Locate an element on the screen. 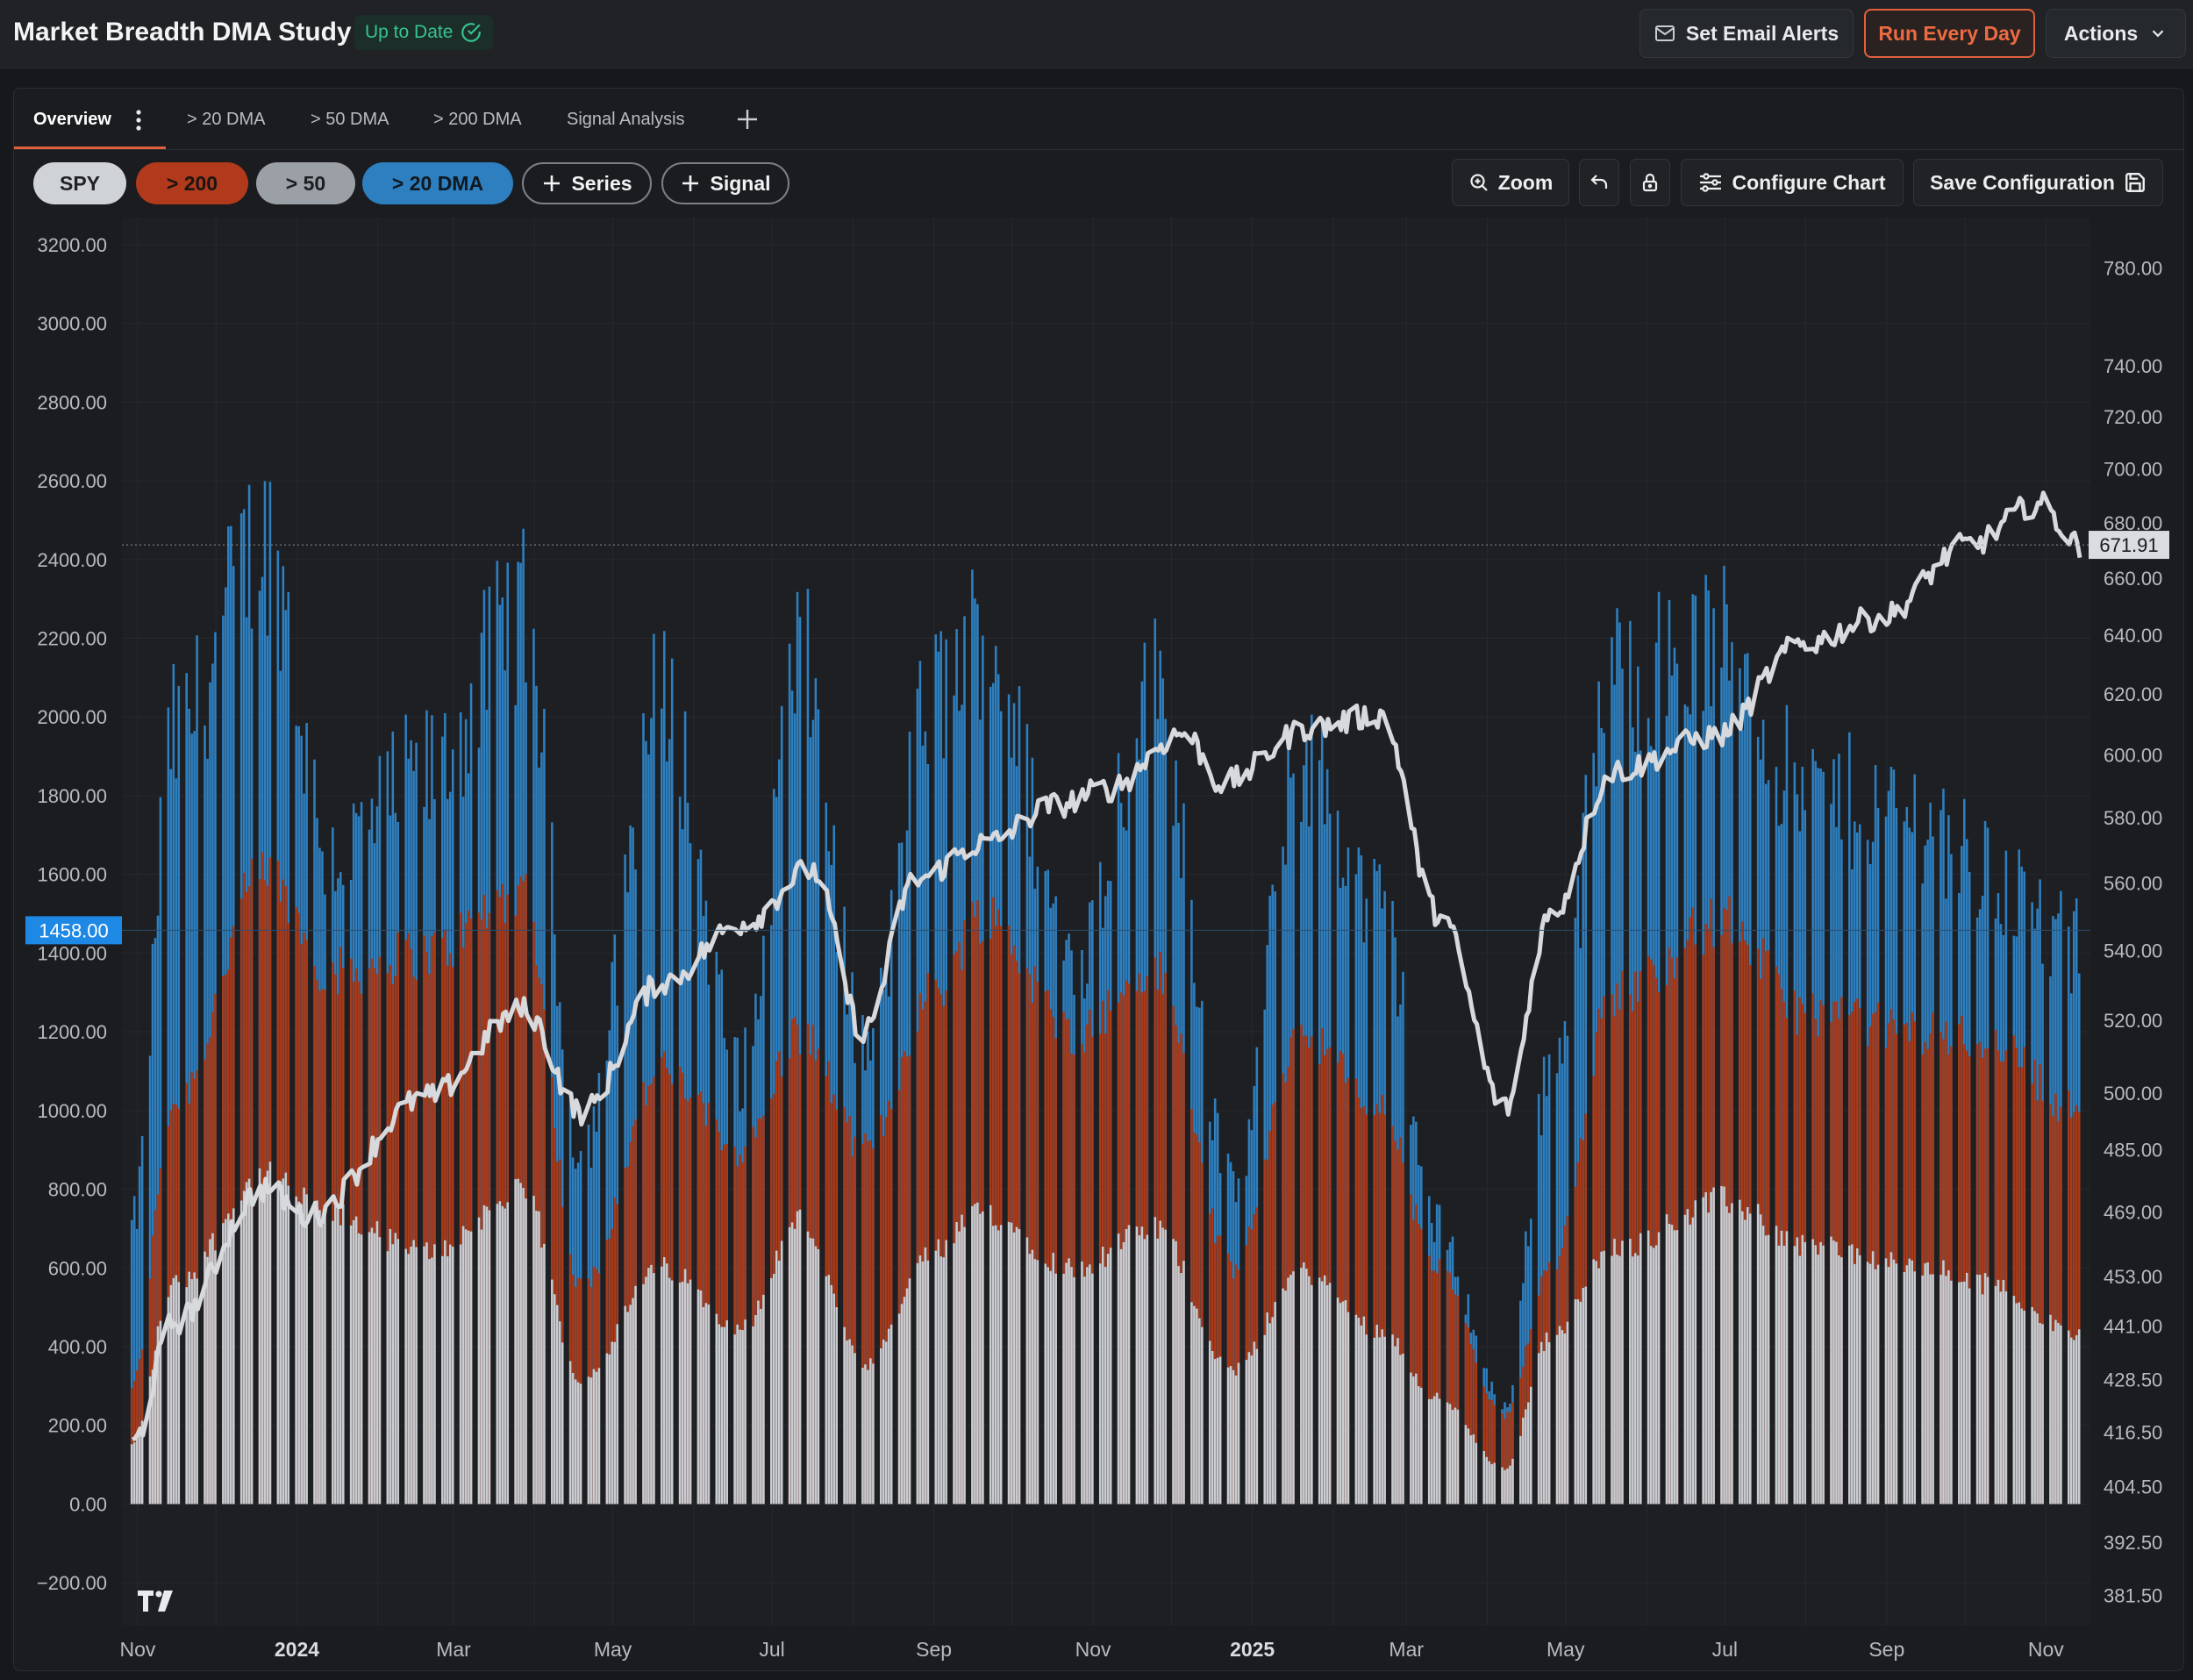 Image resolution: width=2193 pixels, height=1680 pixels. configure-chart-button: Configure Chart is located at coordinates (1792, 182).